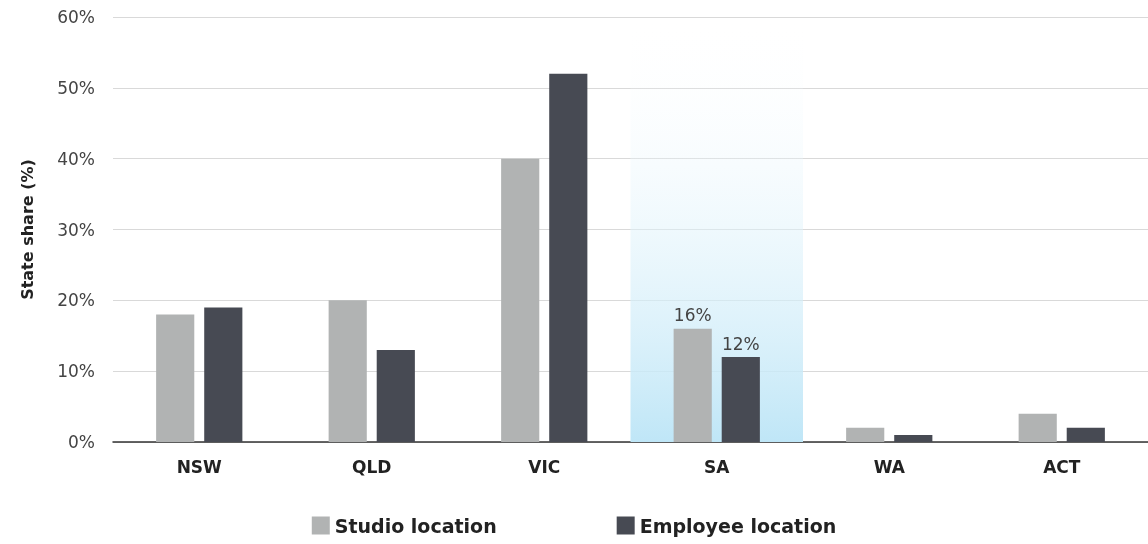 The height and width of the screenshot is (544, 1148). I want to click on y-tick-label: 0%, so click(81, 442).